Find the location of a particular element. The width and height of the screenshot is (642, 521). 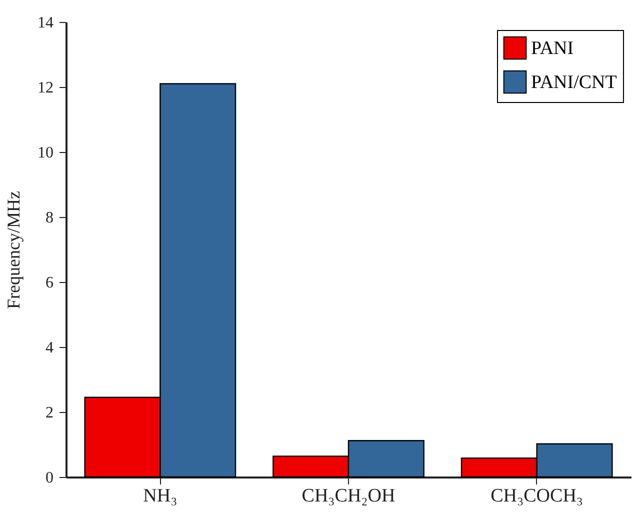

y-tick-label: 12 is located at coordinates (46, 88).